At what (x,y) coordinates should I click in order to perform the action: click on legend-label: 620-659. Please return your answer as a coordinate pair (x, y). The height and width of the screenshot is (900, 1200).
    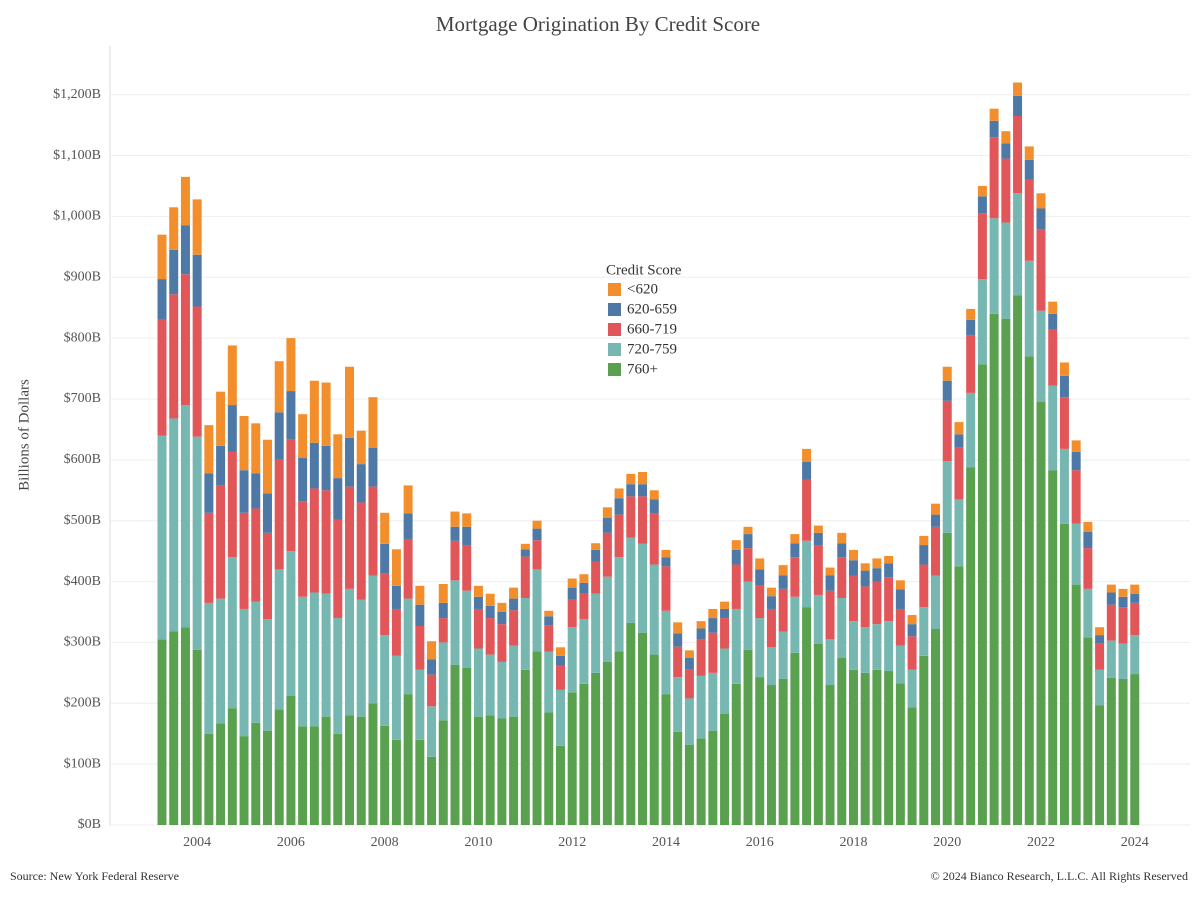
    Looking at the image, I should click on (652, 309).